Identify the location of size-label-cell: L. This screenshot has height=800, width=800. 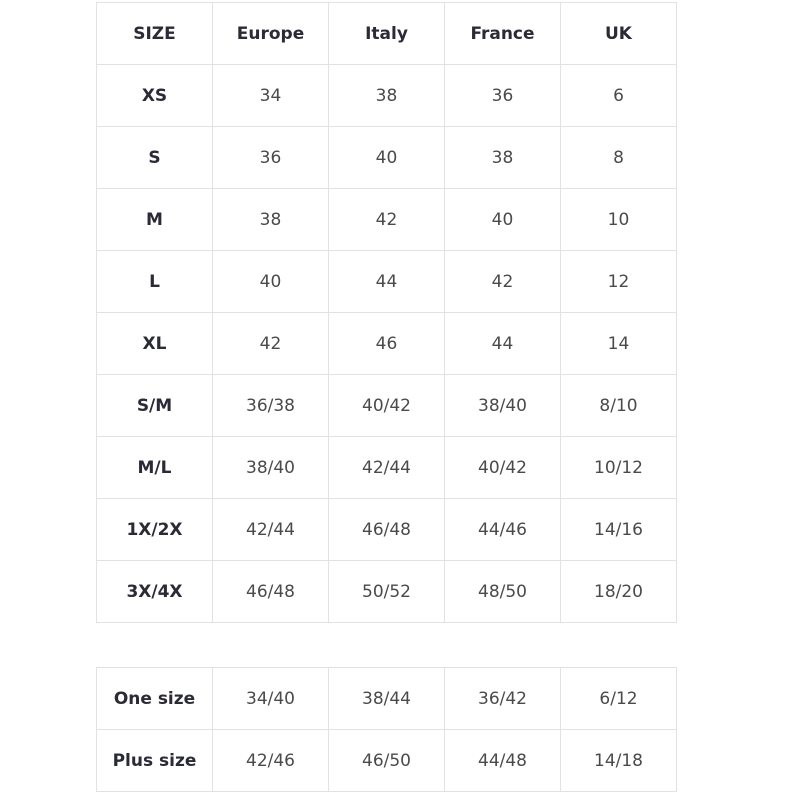
(154, 281).